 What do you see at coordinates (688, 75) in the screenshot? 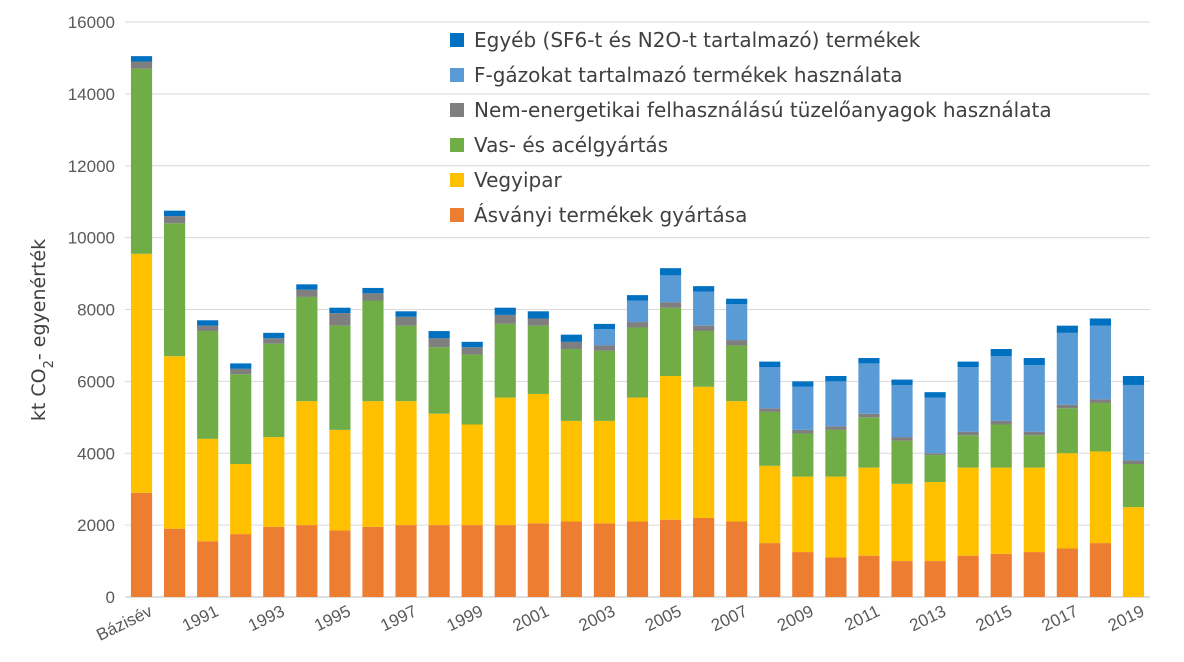
I see `legend-label: F-gázokat tartalmazó termékek használata` at bounding box center [688, 75].